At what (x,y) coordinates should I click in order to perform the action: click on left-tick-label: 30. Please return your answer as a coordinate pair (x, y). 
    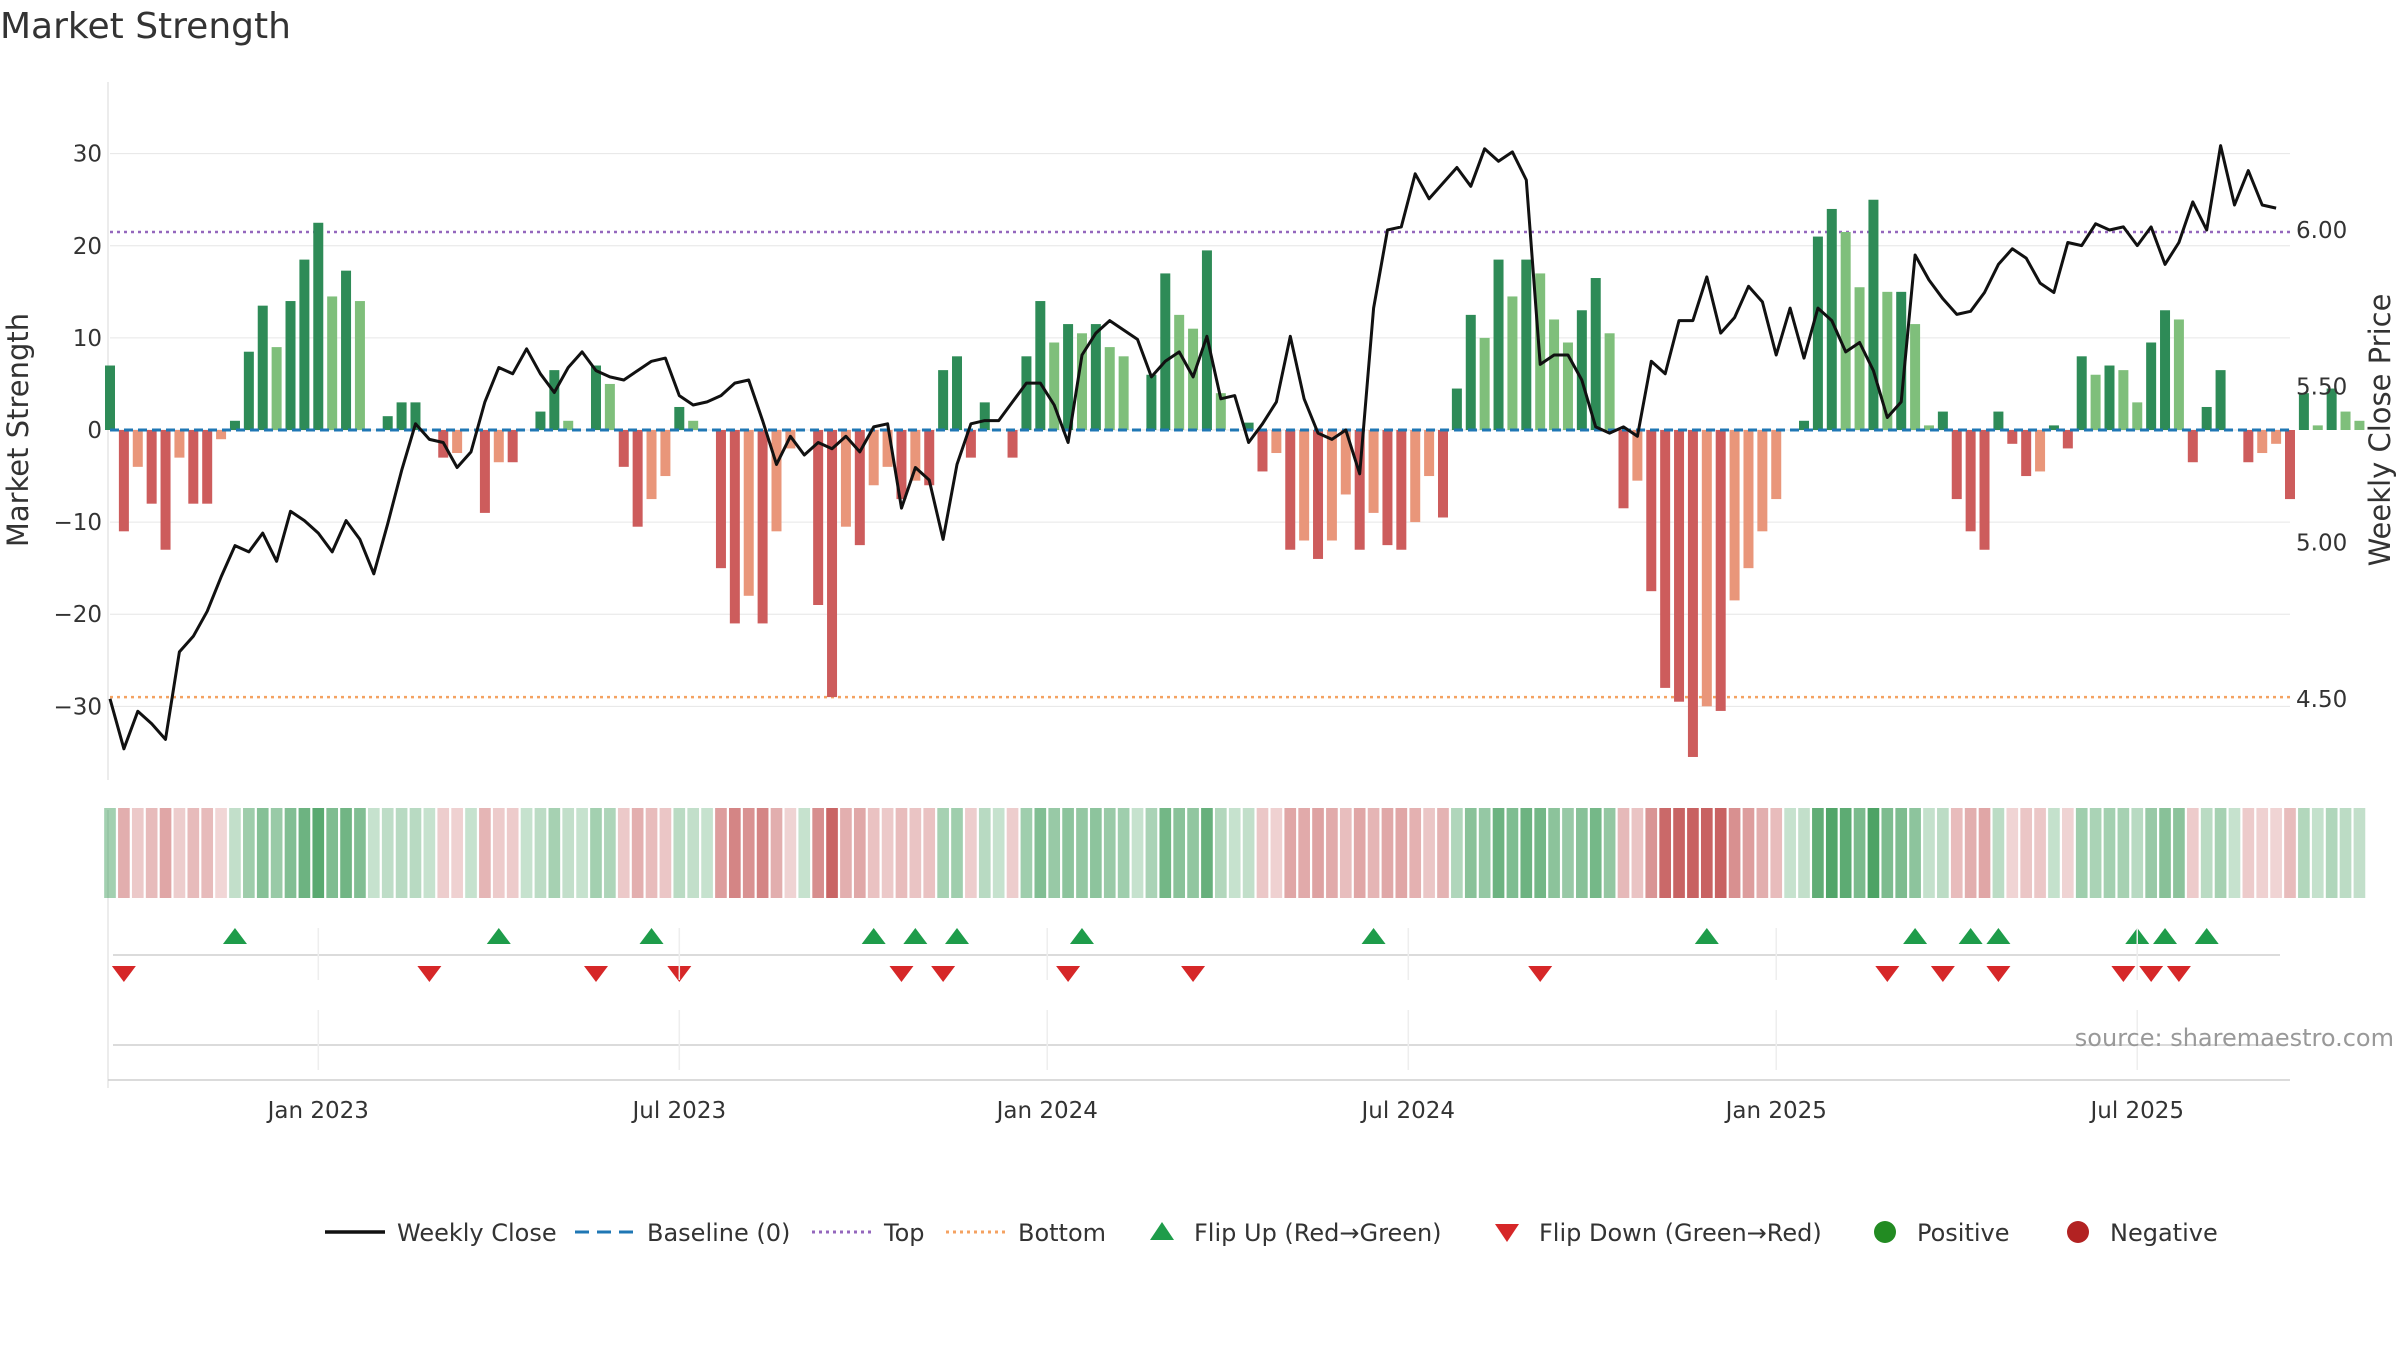
    Looking at the image, I should click on (87, 155).